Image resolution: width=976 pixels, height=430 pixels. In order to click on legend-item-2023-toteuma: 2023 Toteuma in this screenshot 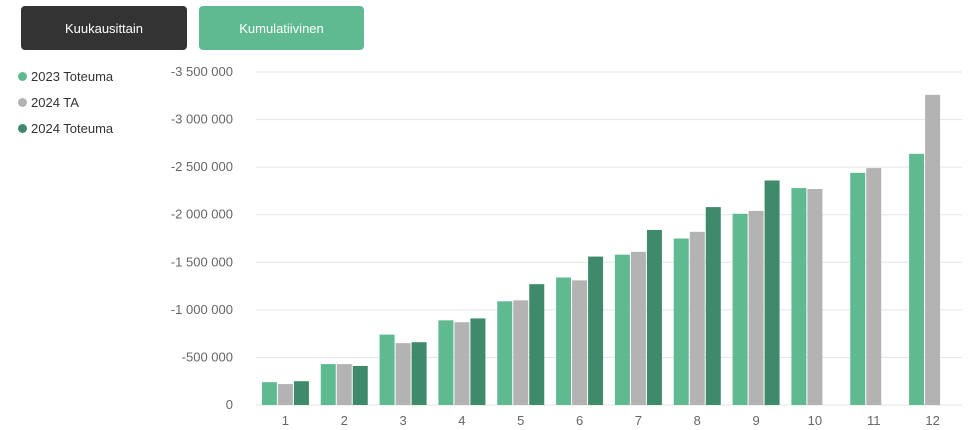, I will do `click(65, 76)`.